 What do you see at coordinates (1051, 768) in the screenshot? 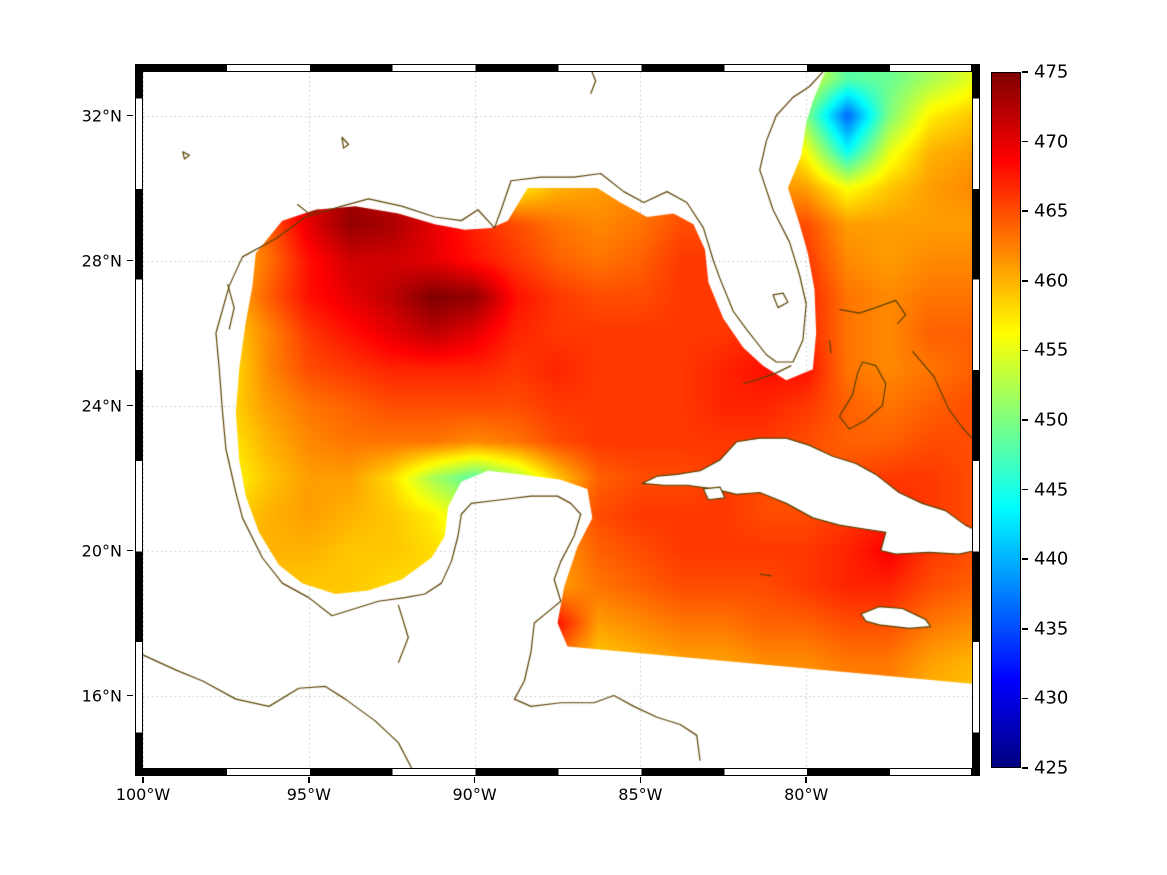
I see `colorbar-tick-label: 425` at bounding box center [1051, 768].